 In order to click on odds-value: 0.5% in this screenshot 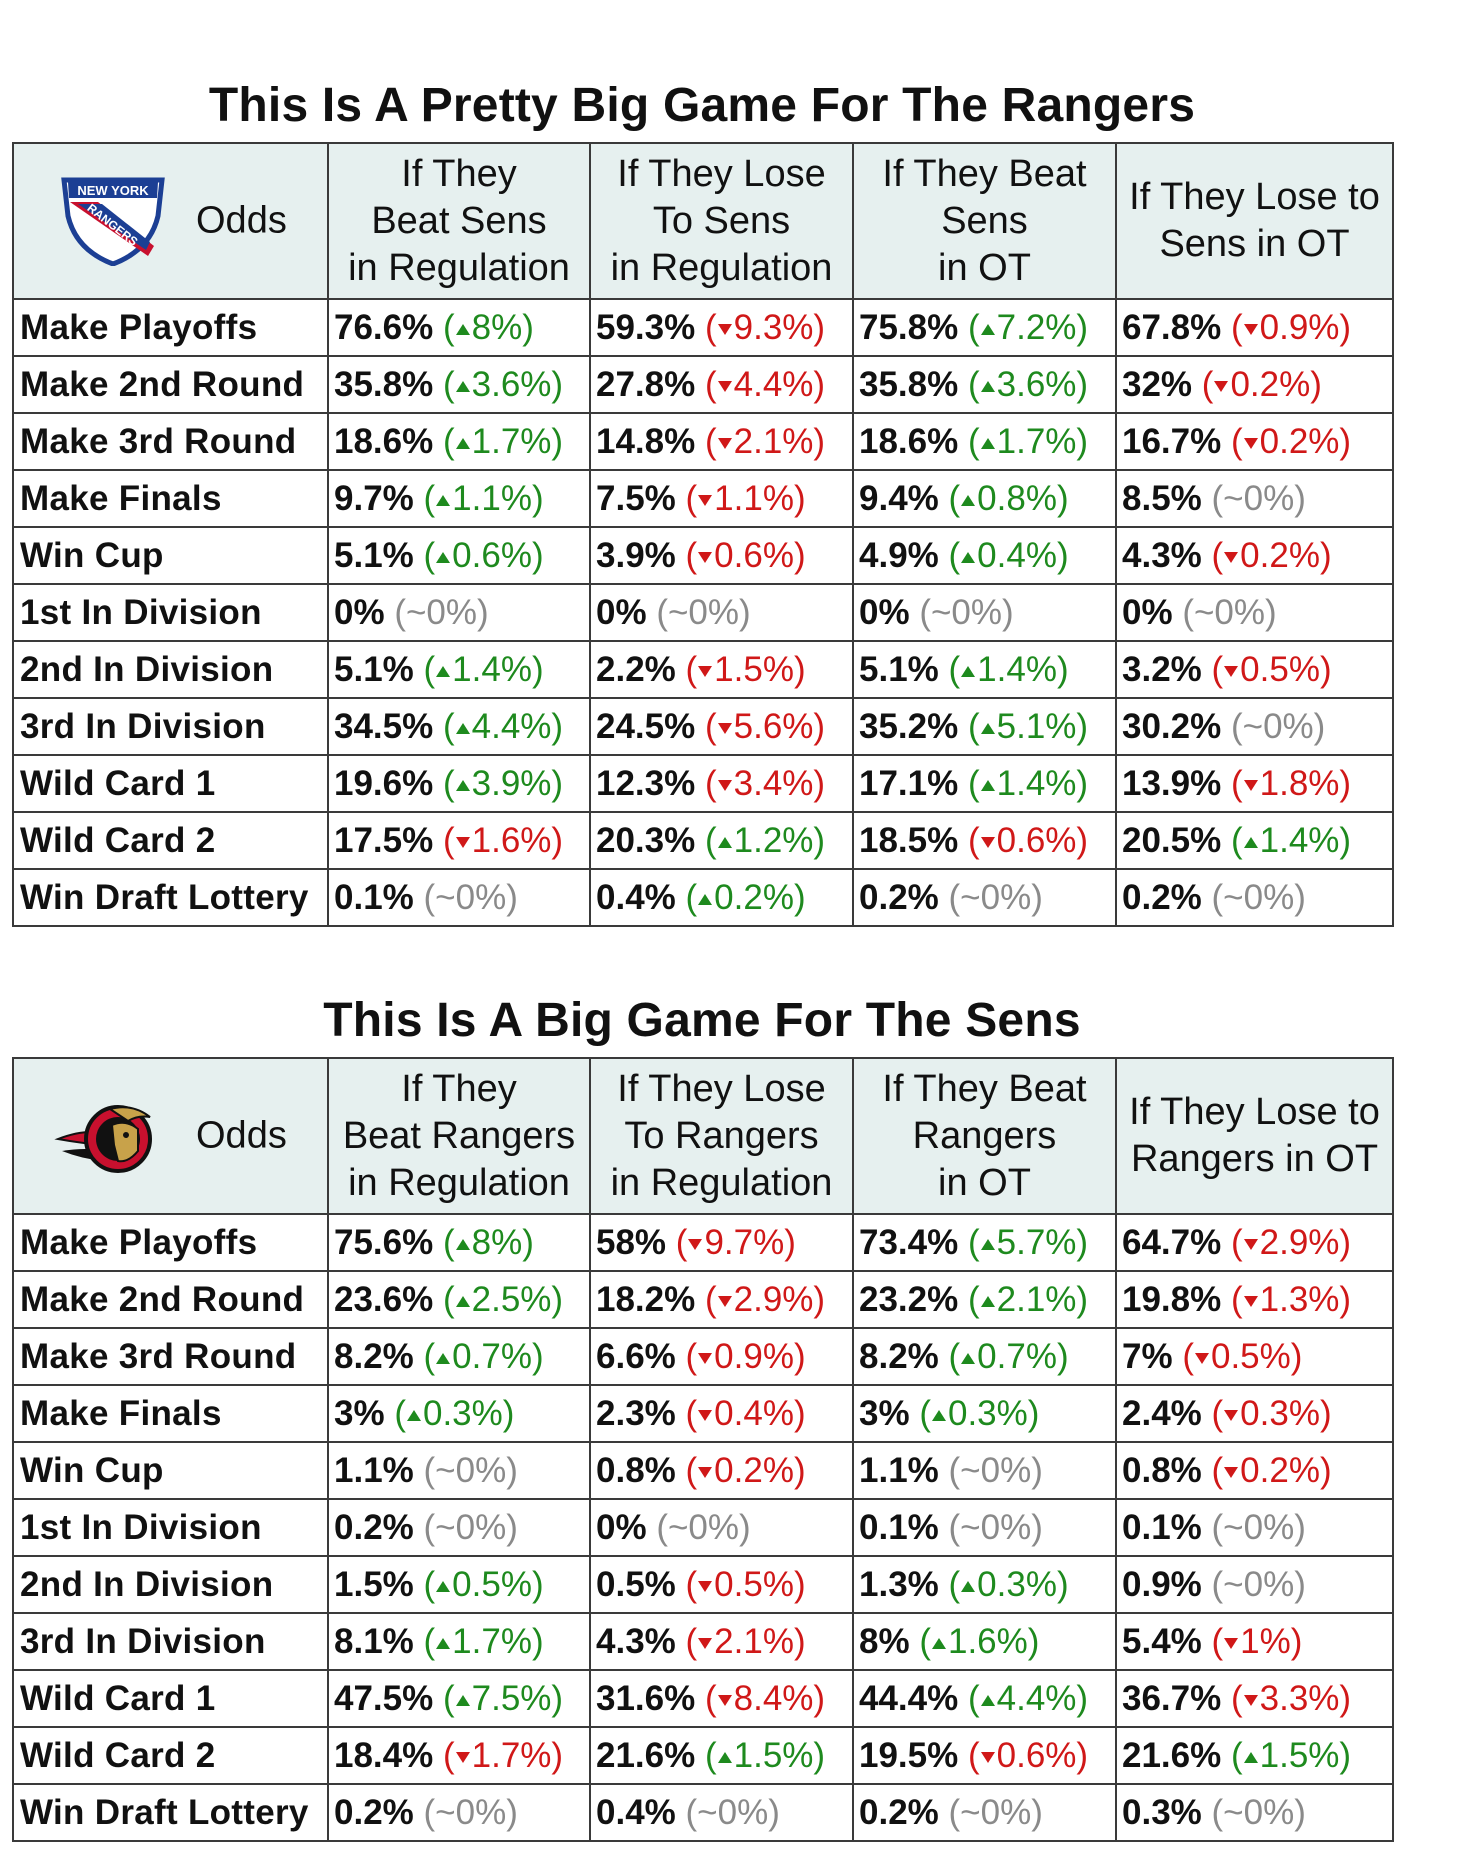, I will do `click(636, 1584)`.